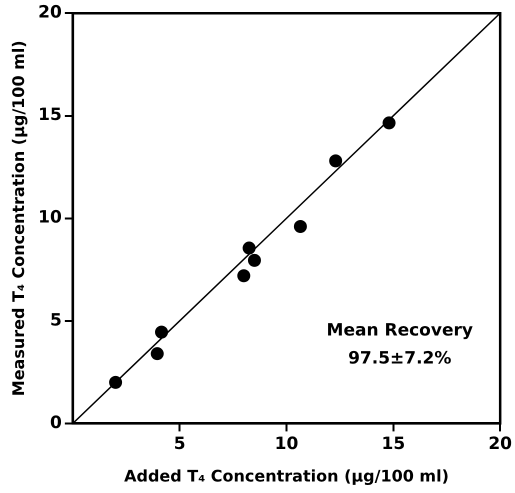 This screenshot has height=493, width=515. What do you see at coordinates (394, 444) in the screenshot?
I see `x-tick-label: 15` at bounding box center [394, 444].